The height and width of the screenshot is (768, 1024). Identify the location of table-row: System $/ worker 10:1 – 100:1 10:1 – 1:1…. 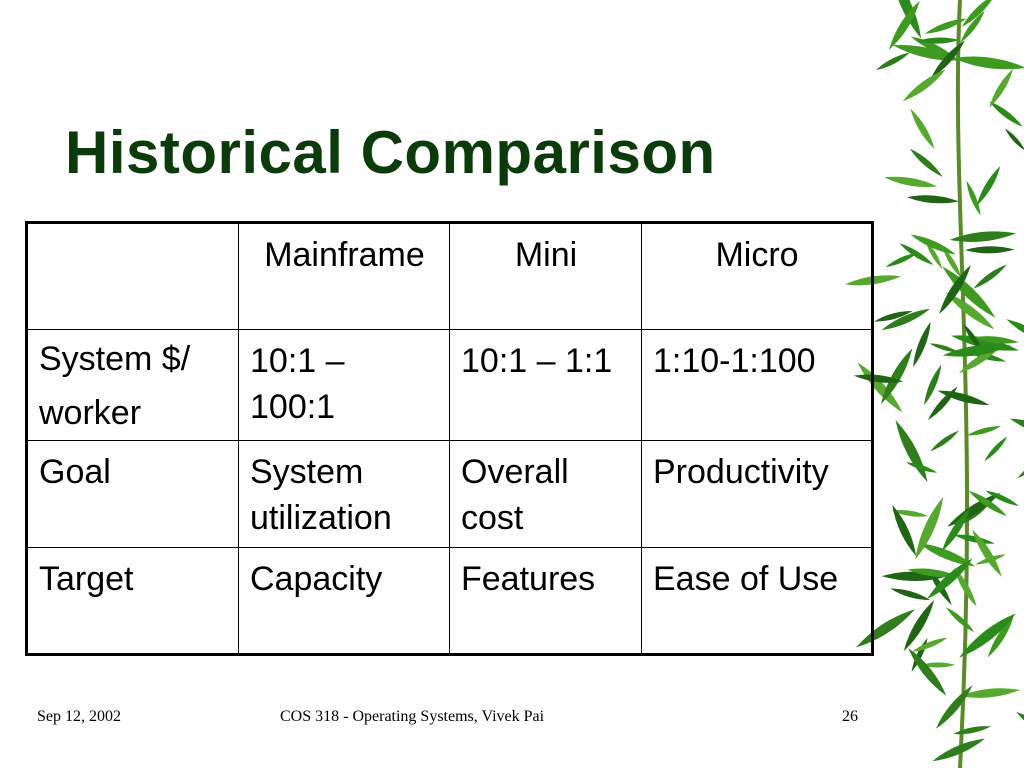
(449, 385).